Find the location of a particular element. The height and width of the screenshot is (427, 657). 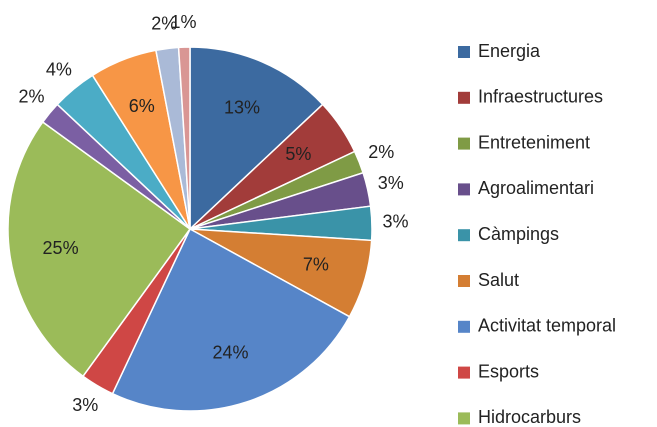

data-label: 7% is located at coordinates (316, 264).